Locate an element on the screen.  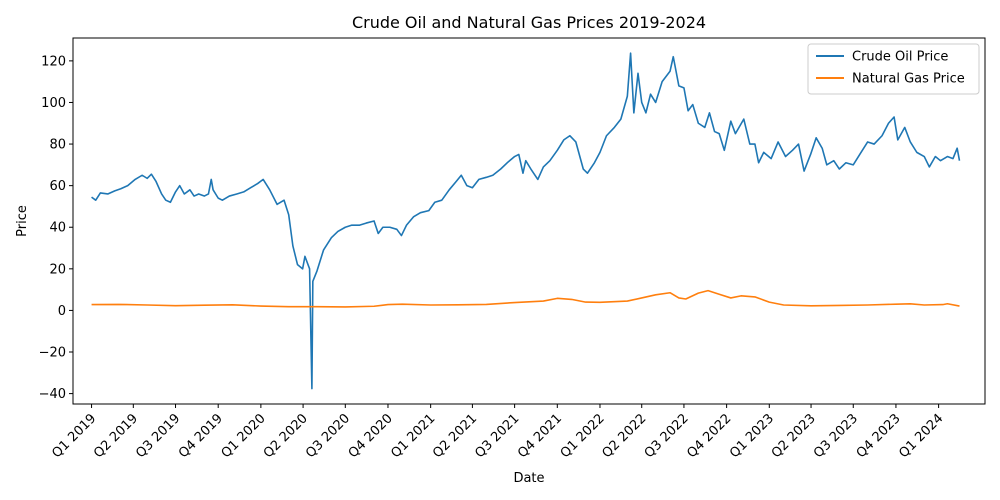
x-tick-label: Q4 2019 is located at coordinates (201, 436).